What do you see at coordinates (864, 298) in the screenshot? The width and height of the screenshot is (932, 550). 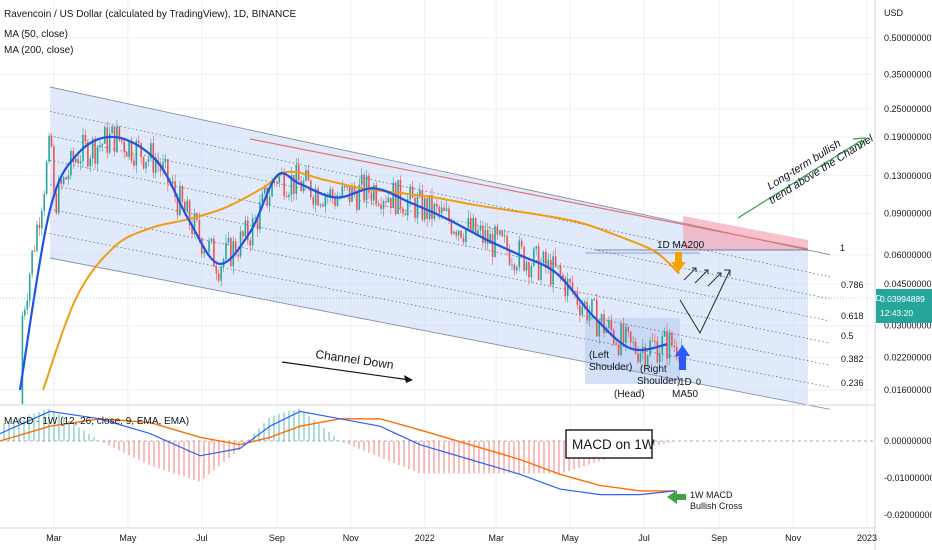 I see `price-tag-symbol: RVNUSD` at bounding box center [864, 298].